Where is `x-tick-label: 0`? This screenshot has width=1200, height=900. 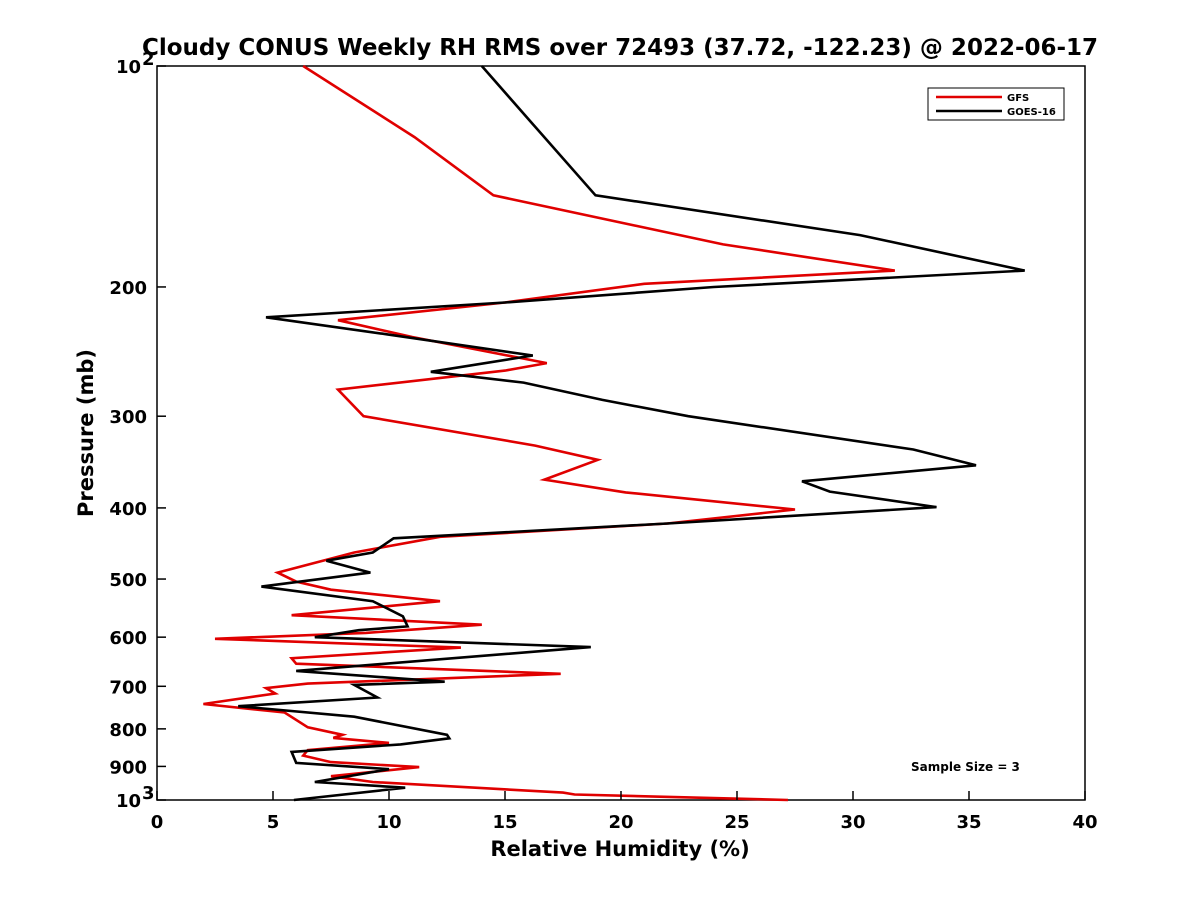
x-tick-label: 0 is located at coordinates (157, 822).